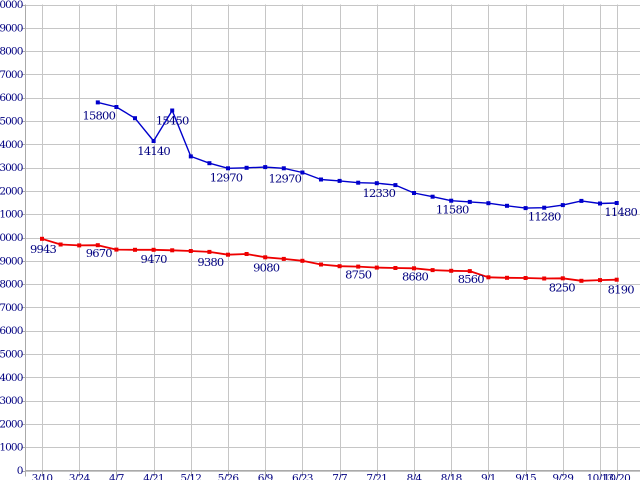 This screenshot has height=480, width=640. What do you see at coordinates (415, 476) in the screenshot?
I see `x-tick-label: 8/4` at bounding box center [415, 476].